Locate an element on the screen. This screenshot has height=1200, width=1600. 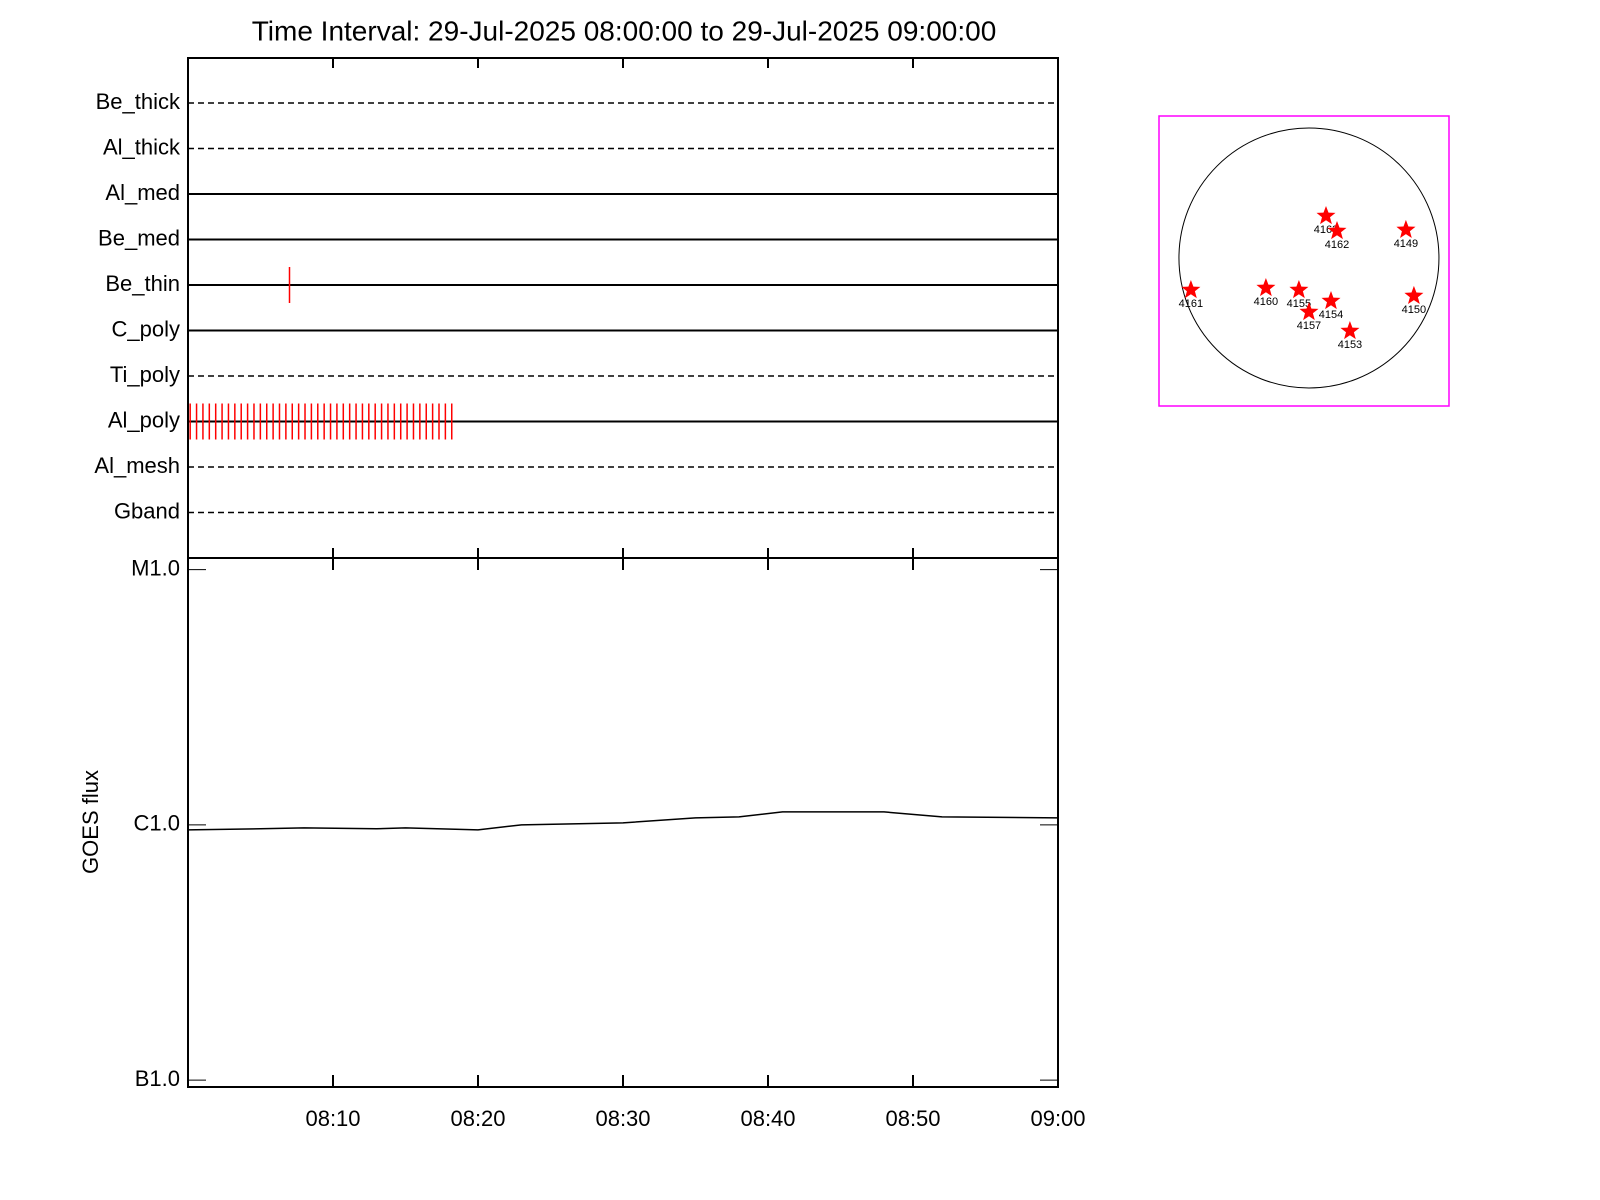
row-label: Al_thick is located at coordinates (142, 146).